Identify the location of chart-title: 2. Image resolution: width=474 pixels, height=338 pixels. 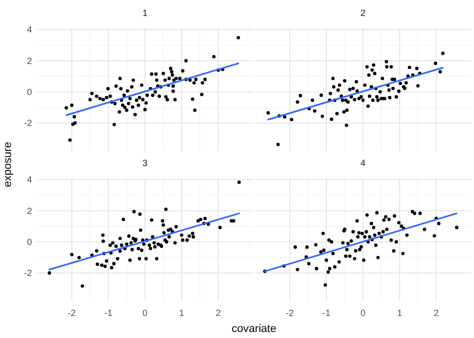
(363, 13).